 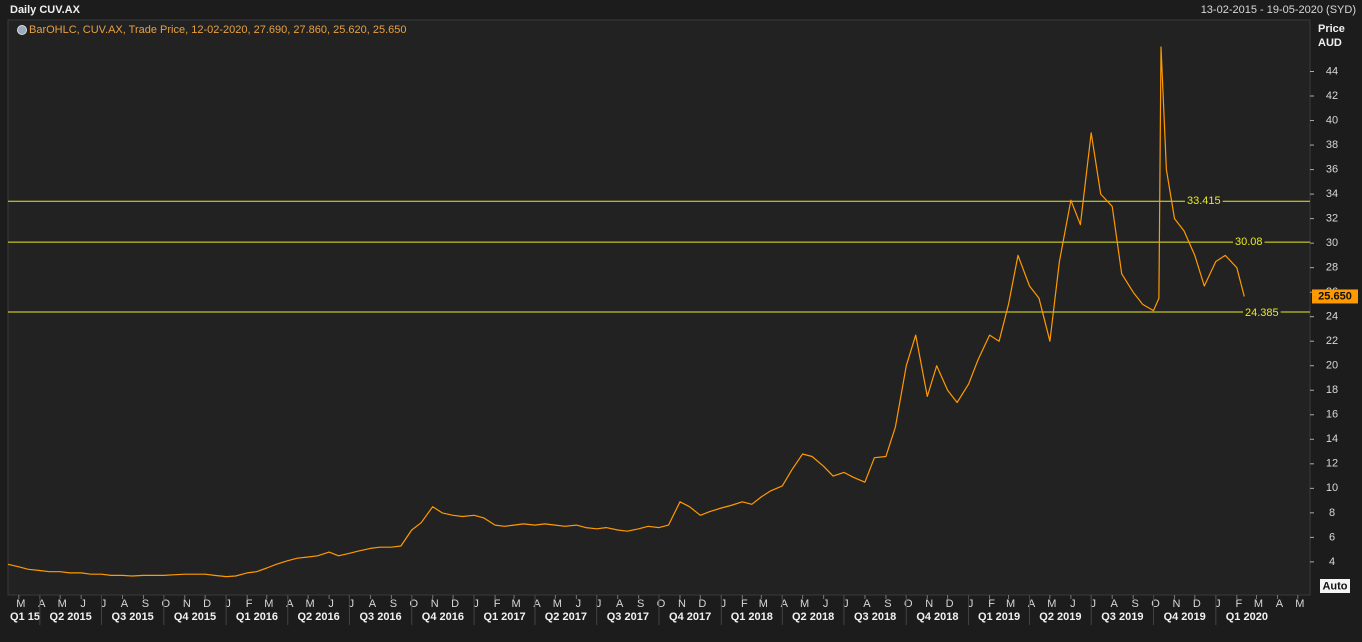 I want to click on quarter-label: Q4 2019, so click(x=1185, y=617).